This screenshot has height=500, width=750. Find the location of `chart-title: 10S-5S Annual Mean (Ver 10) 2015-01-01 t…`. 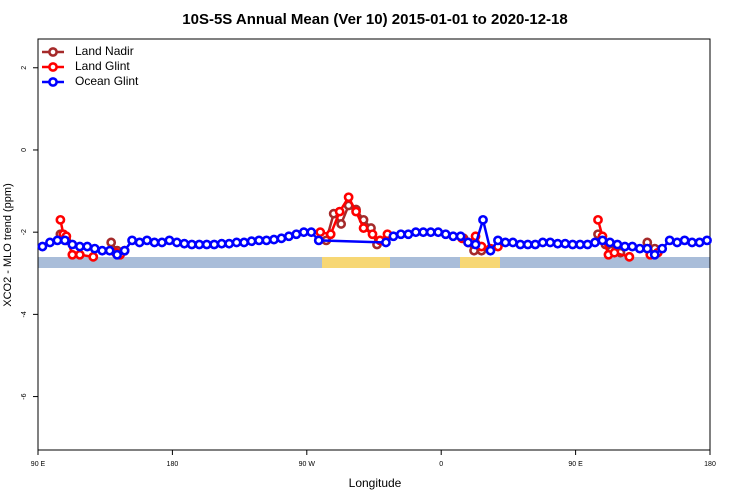

chart-title: 10S-5S Annual Mean (Ver 10) 2015-01-01 t… is located at coordinates (374, 19).